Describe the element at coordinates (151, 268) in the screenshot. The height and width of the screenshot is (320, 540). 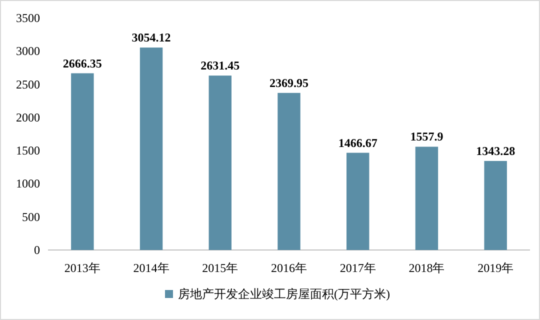
I see `x-tick-label: 2014年` at that location.